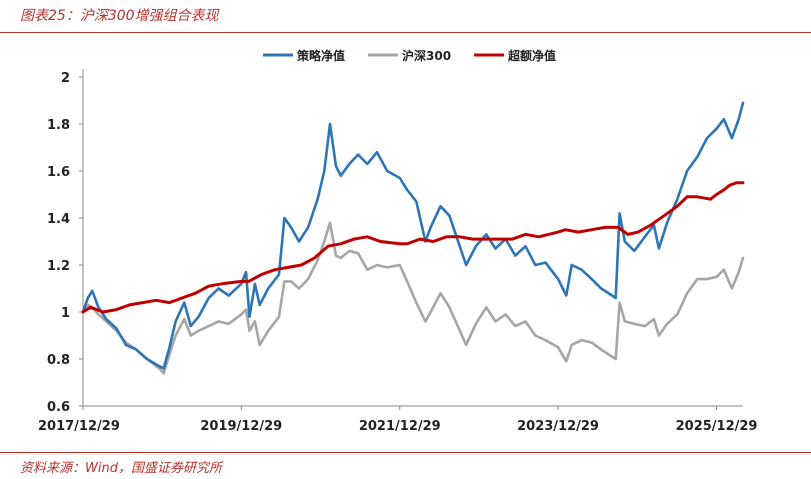 The height and width of the screenshot is (479, 811). What do you see at coordinates (426, 55) in the screenshot?
I see `legend-label-1: 沪深300` at bounding box center [426, 55].